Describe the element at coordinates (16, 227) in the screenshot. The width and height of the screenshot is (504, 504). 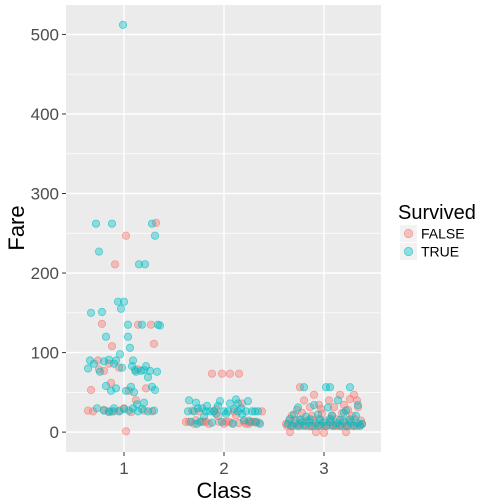
I see `y-axis-title: Fare` at that location.